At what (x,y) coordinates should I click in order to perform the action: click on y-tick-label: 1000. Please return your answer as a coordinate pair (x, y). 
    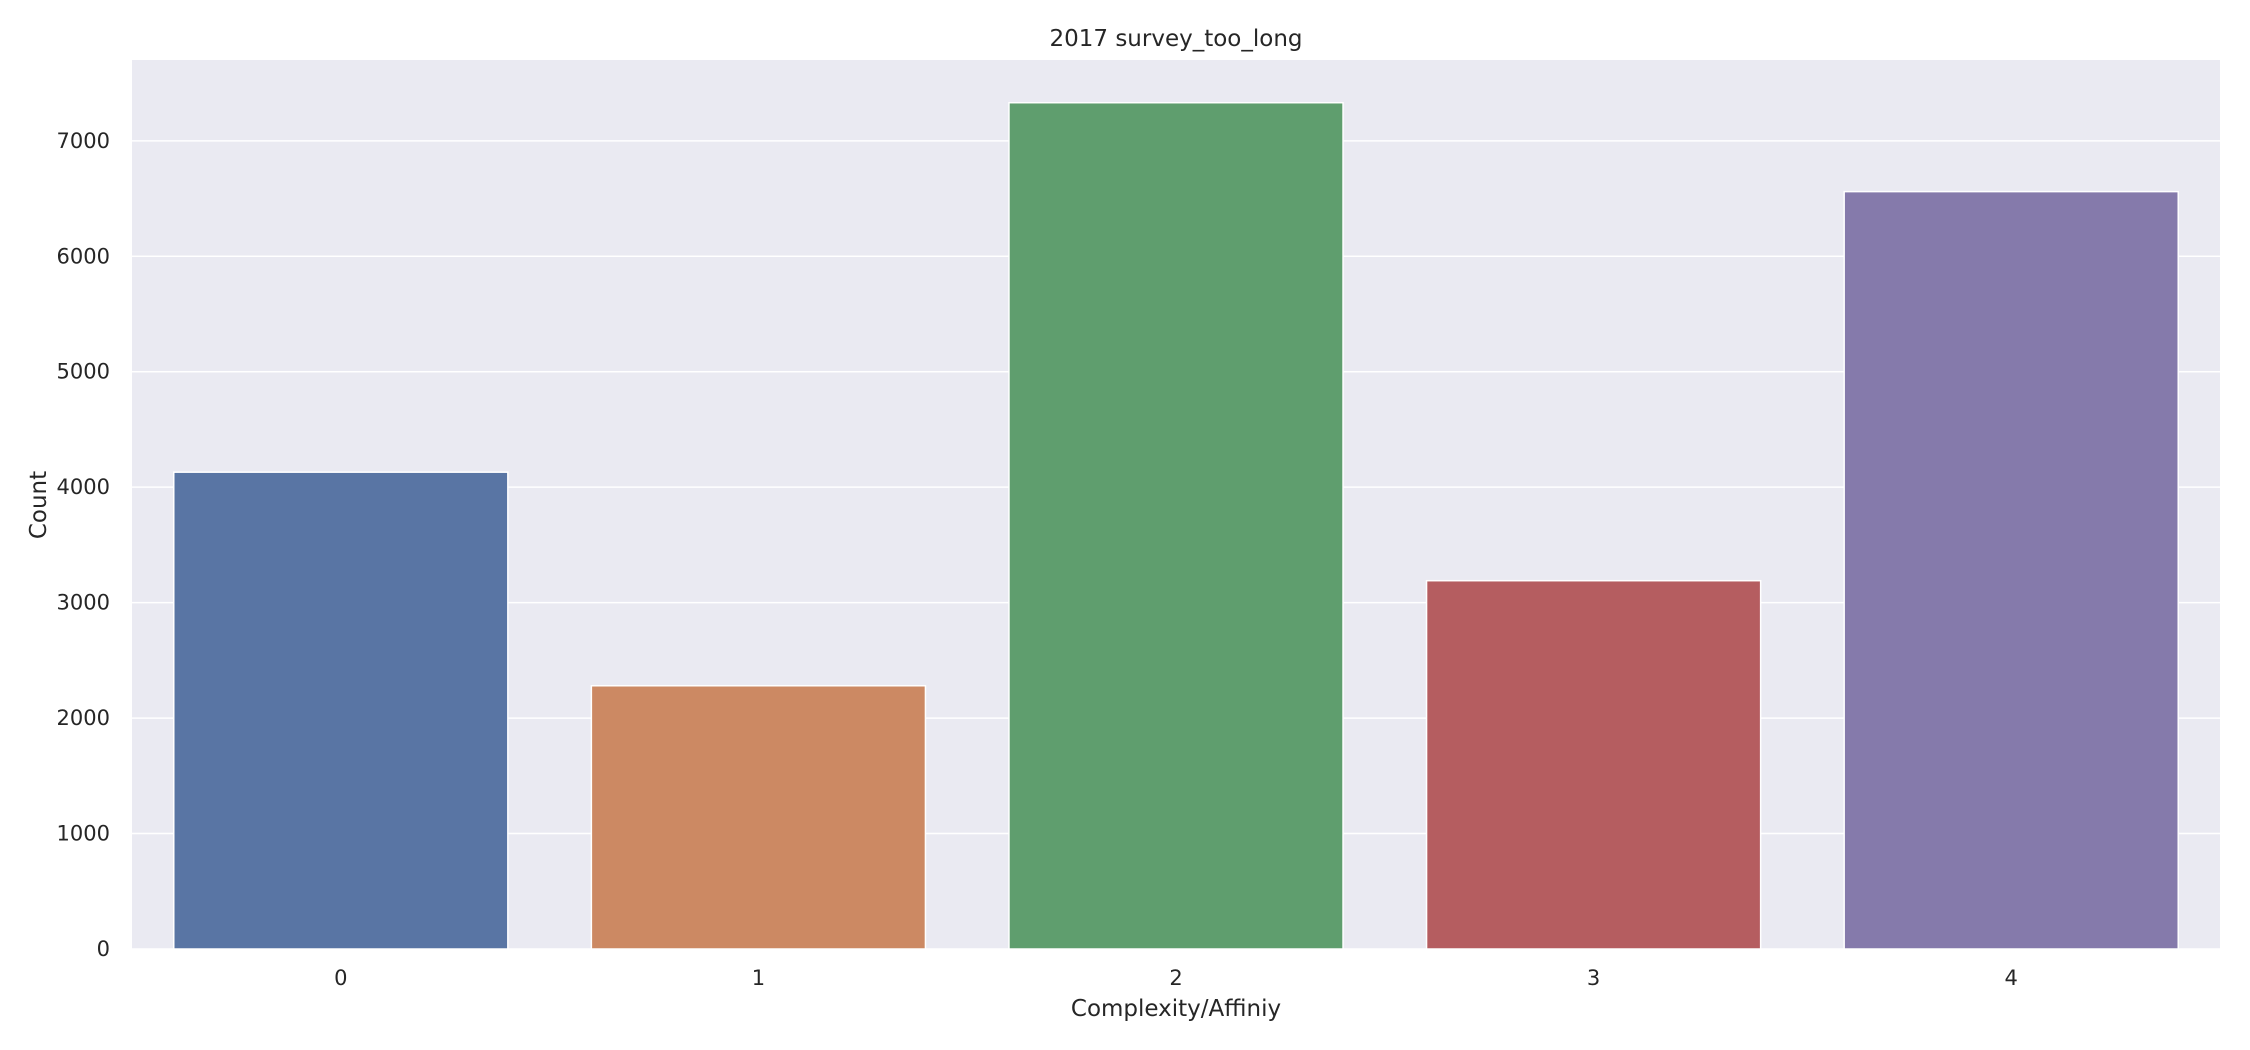
    Looking at the image, I should click on (83, 834).